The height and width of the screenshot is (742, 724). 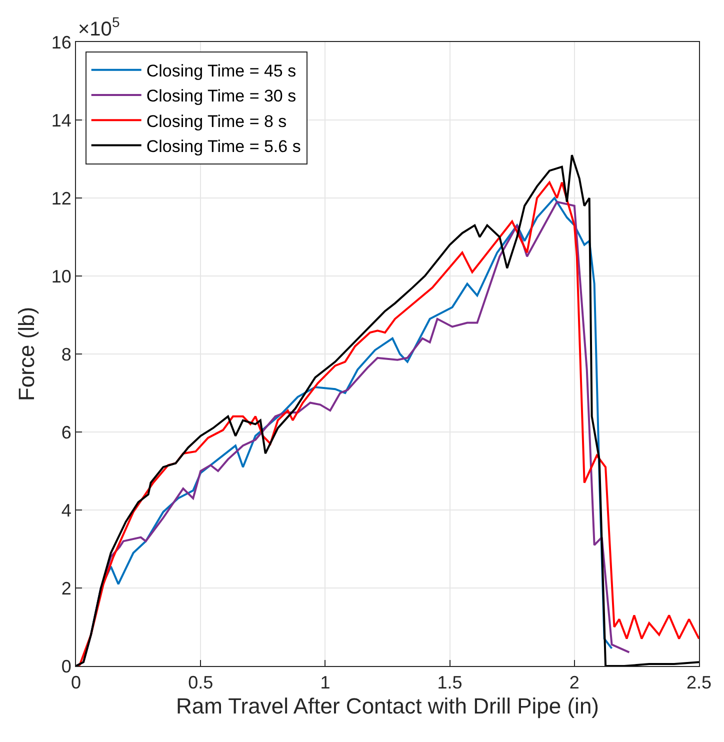 I want to click on y-tick-label: 4, so click(x=66, y=510).